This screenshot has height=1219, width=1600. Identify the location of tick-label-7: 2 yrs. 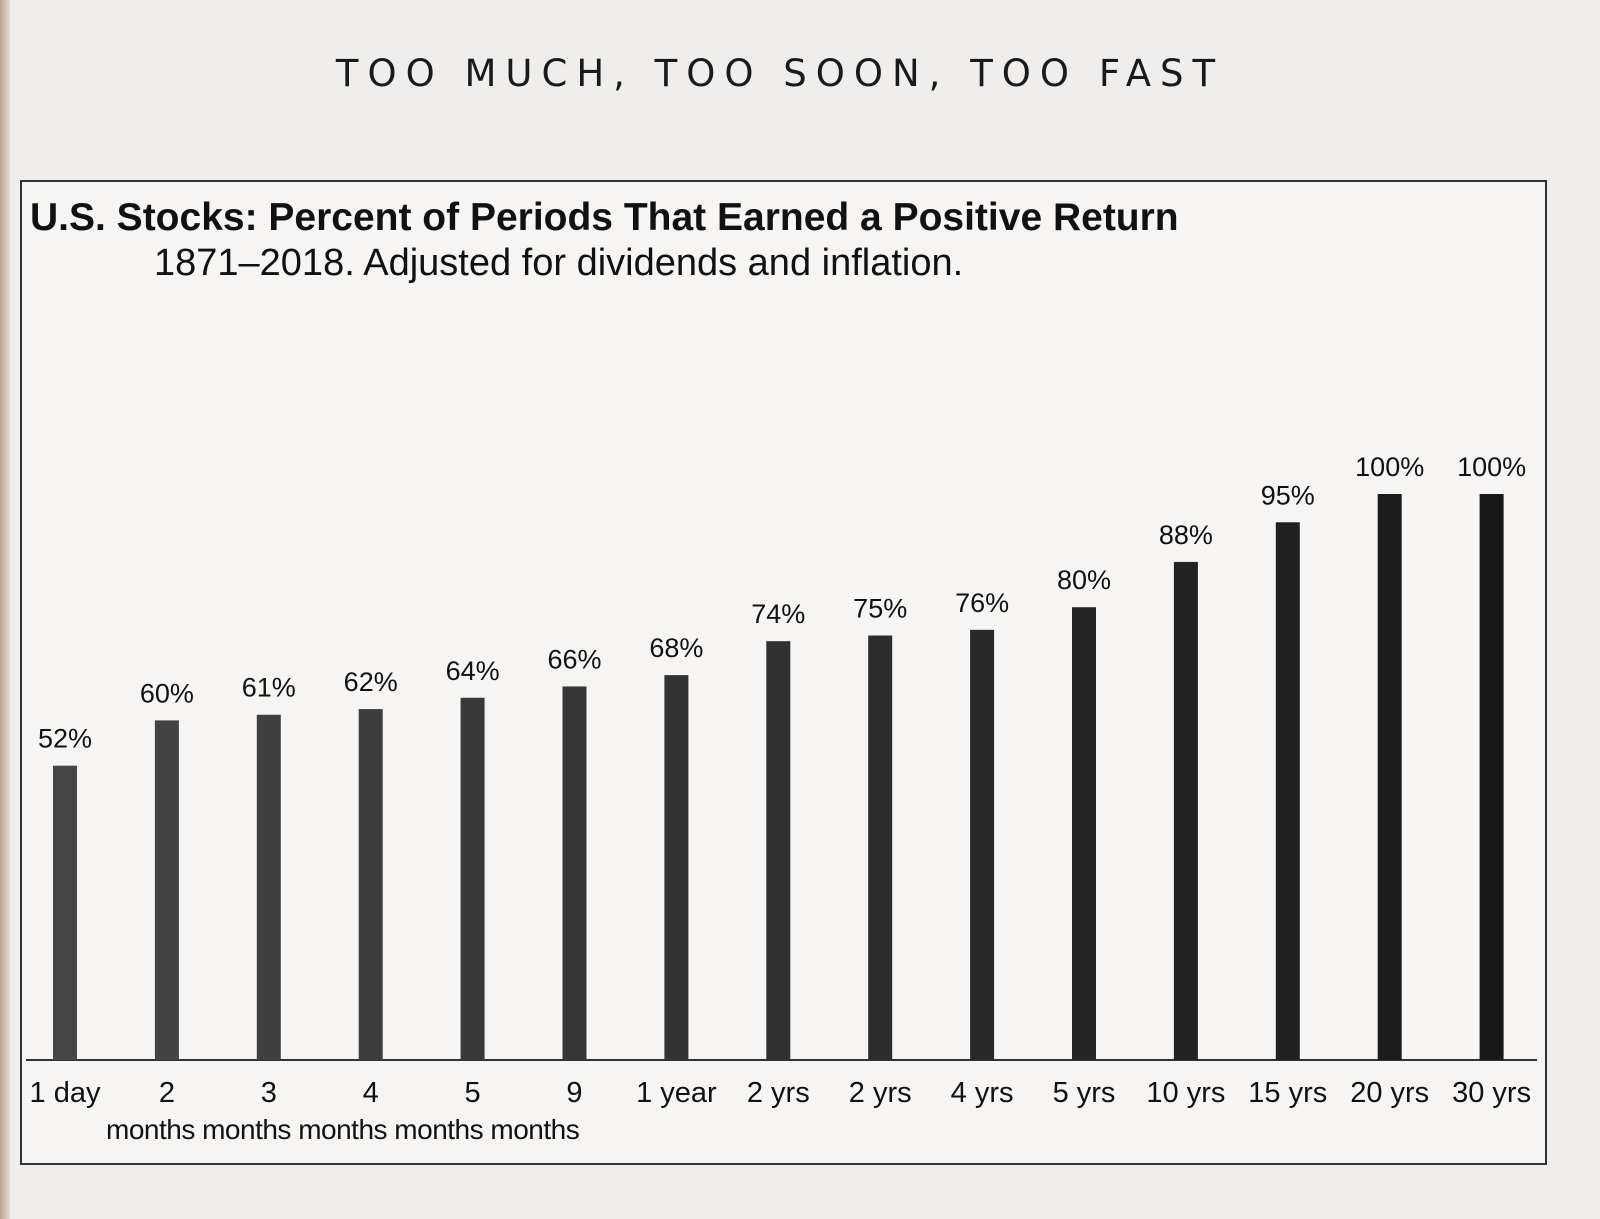
(778, 1093).